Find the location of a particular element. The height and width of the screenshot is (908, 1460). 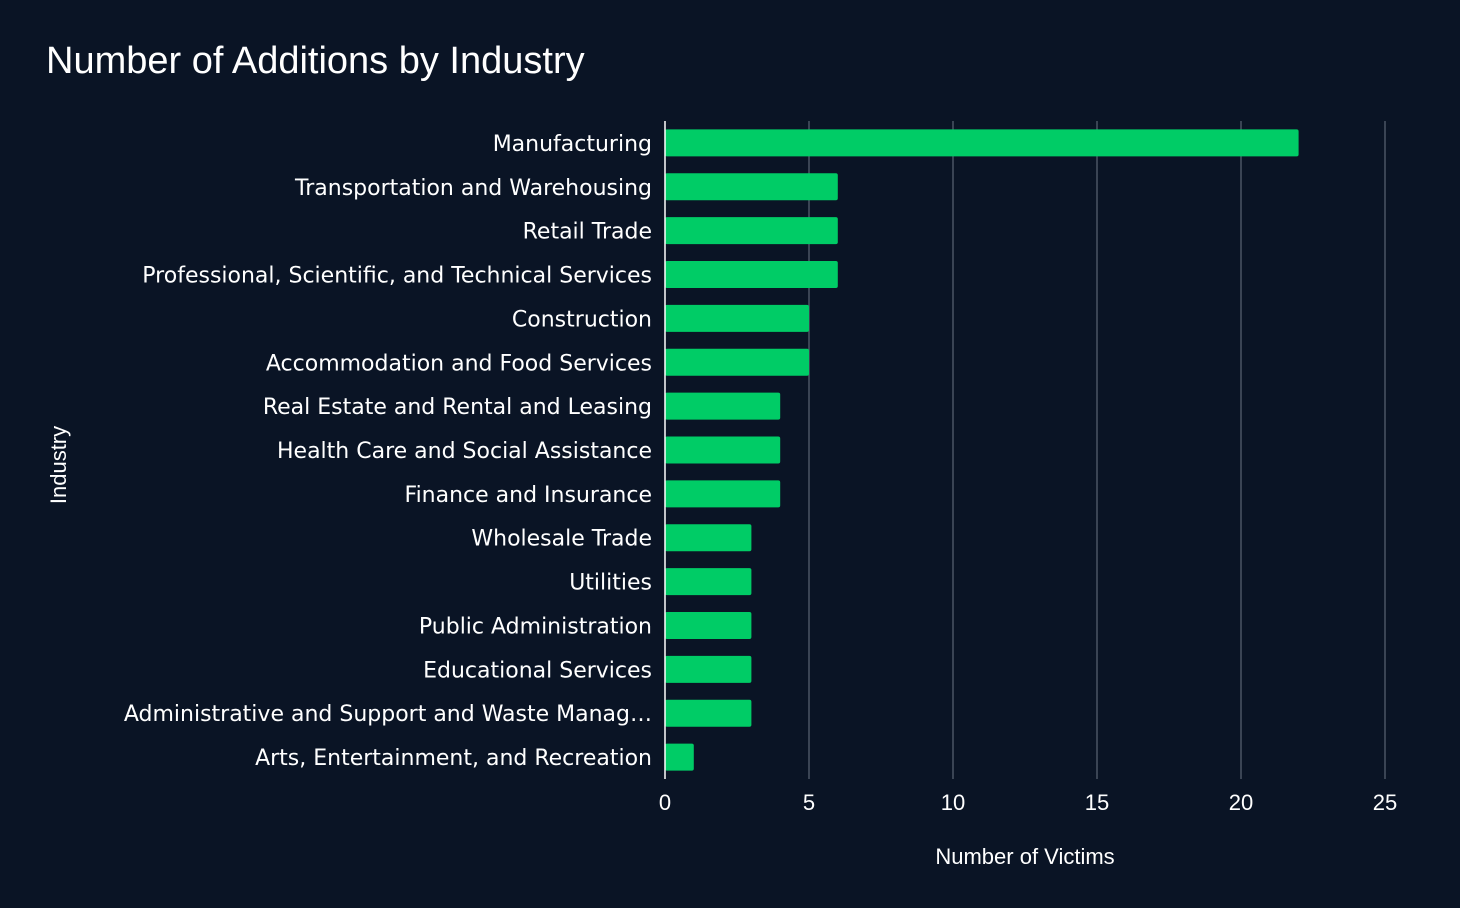

y-category-label: Health Care and Social Assistance is located at coordinates (464, 451).